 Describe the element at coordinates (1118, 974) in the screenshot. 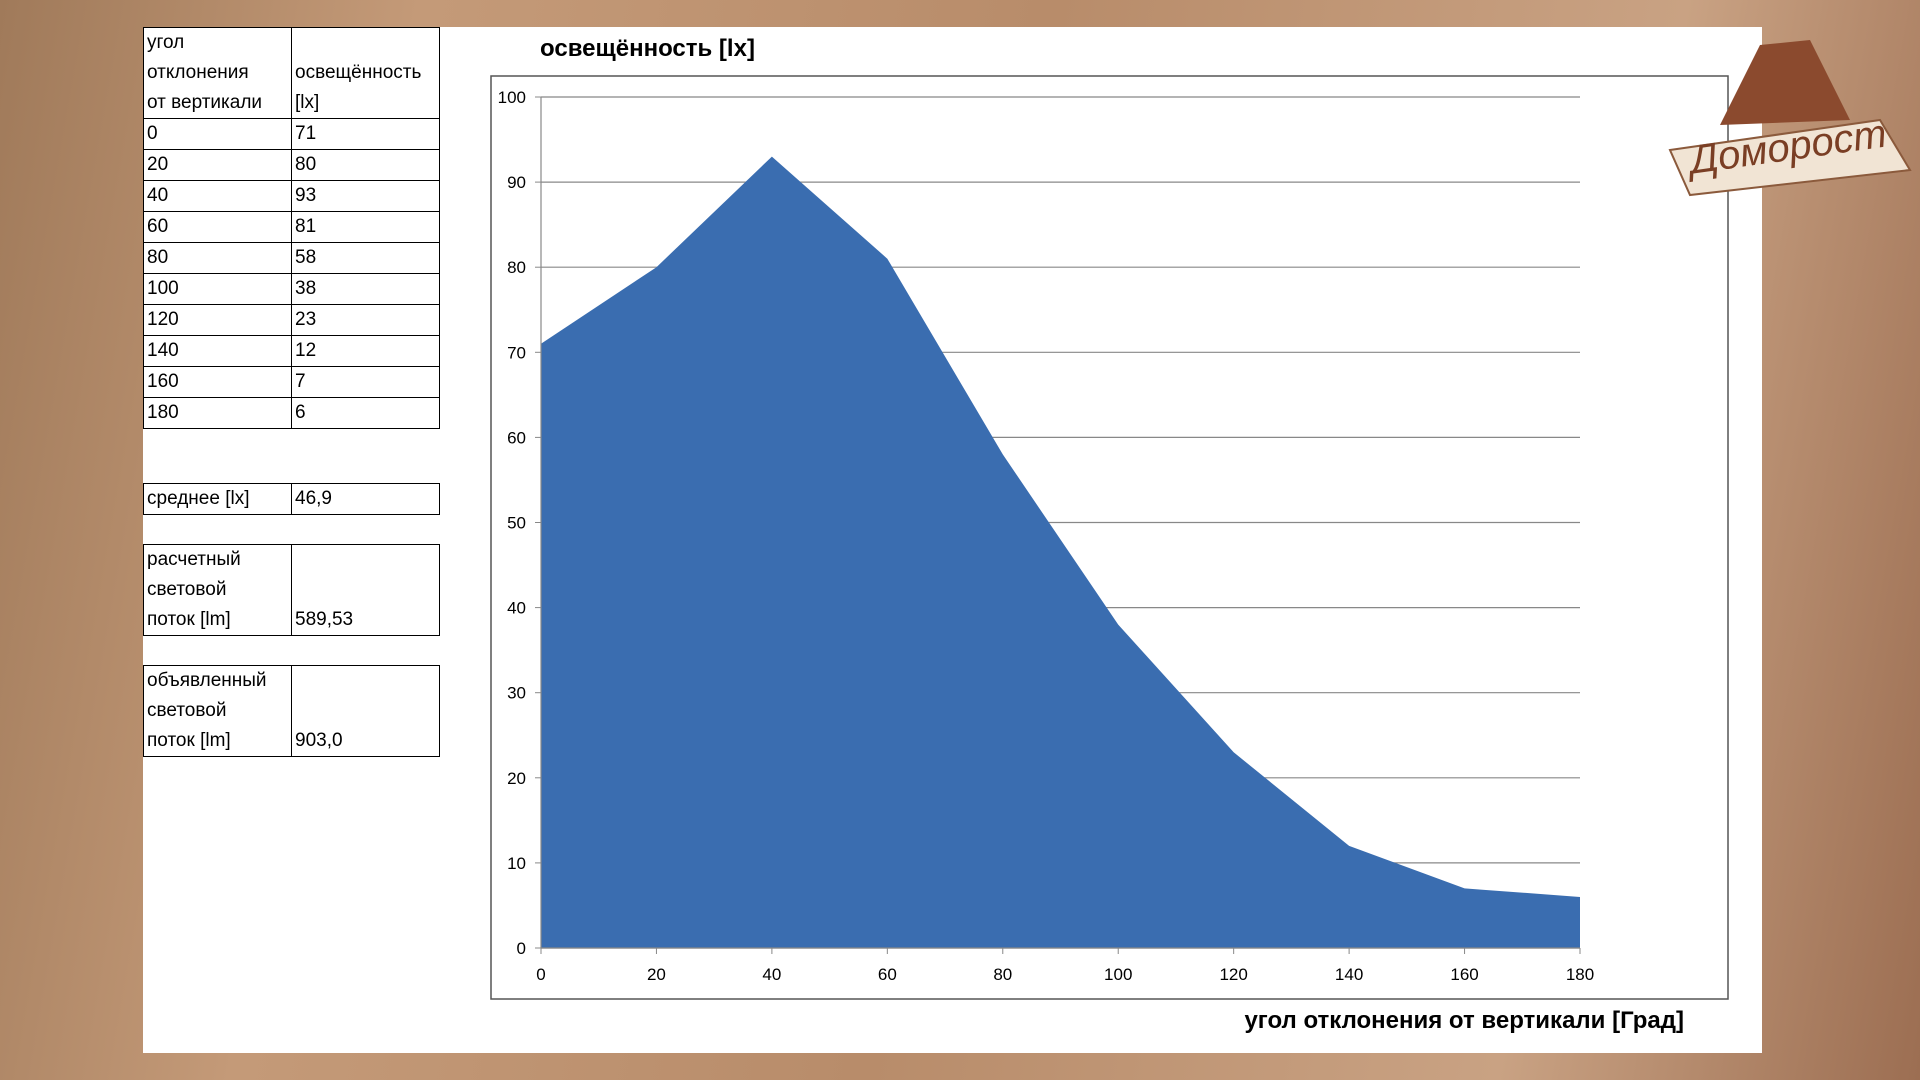

I see `x-tick-label: 100` at that location.